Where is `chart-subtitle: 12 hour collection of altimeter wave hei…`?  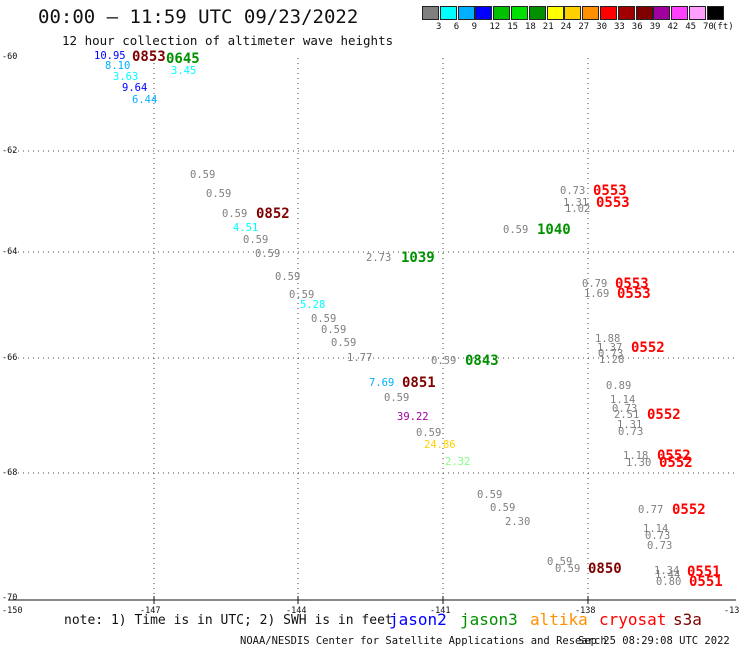
chart-subtitle: 12 hour collection of altimeter wave hei… is located at coordinates (228, 40).